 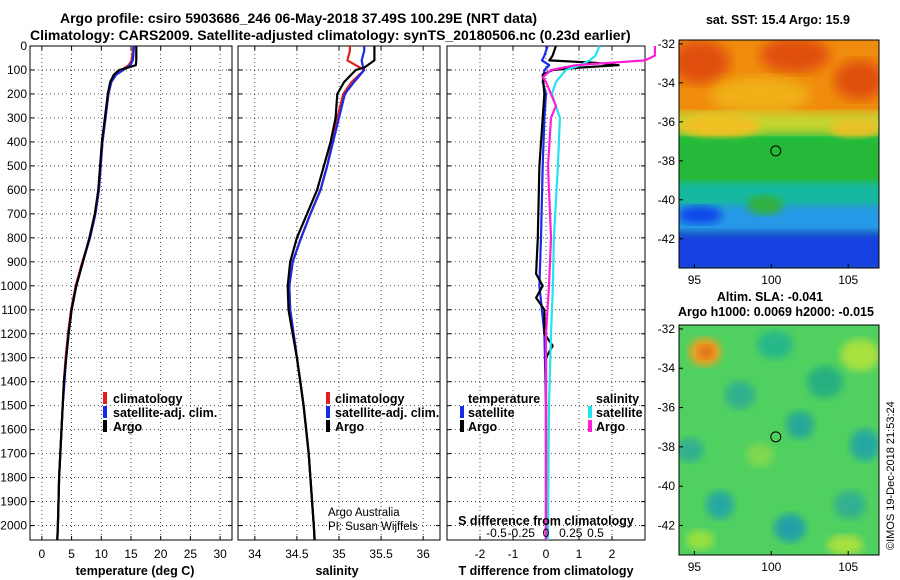 What do you see at coordinates (571, 533) in the screenshot?
I see `s-tick-label: 0.25` at bounding box center [571, 533].